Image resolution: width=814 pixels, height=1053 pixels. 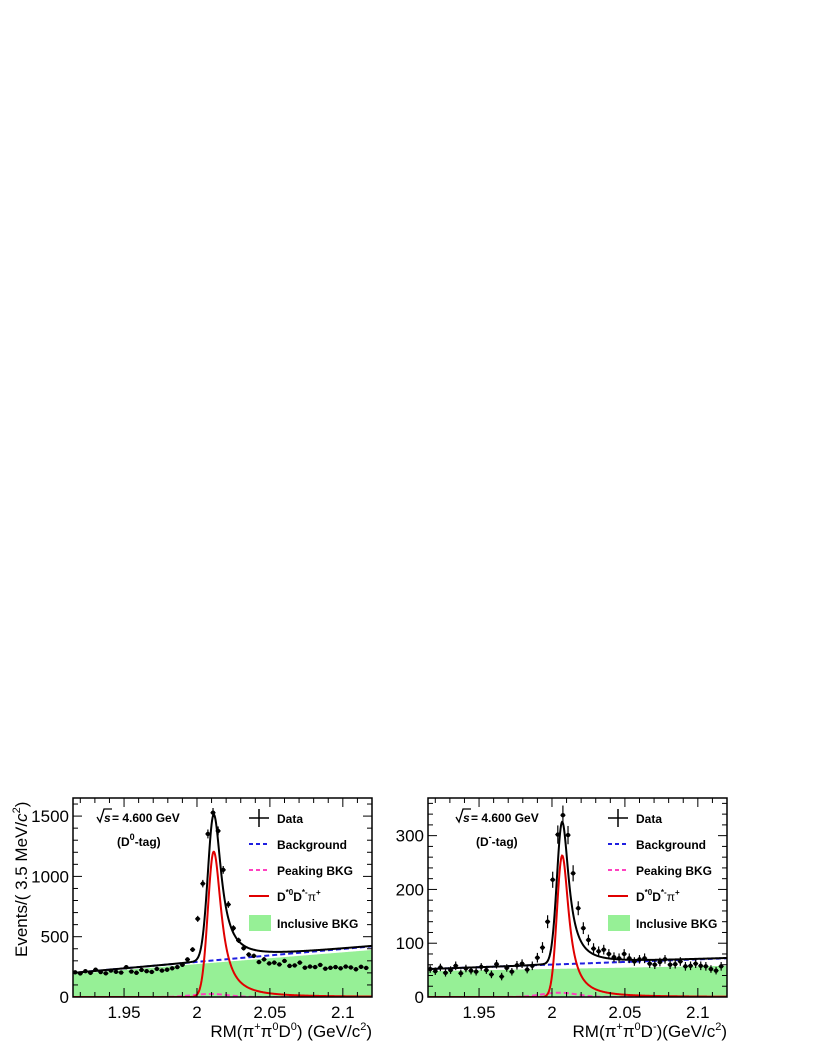 What do you see at coordinates (410, 889) in the screenshot?
I see `y-tick-label: 200` at bounding box center [410, 889].